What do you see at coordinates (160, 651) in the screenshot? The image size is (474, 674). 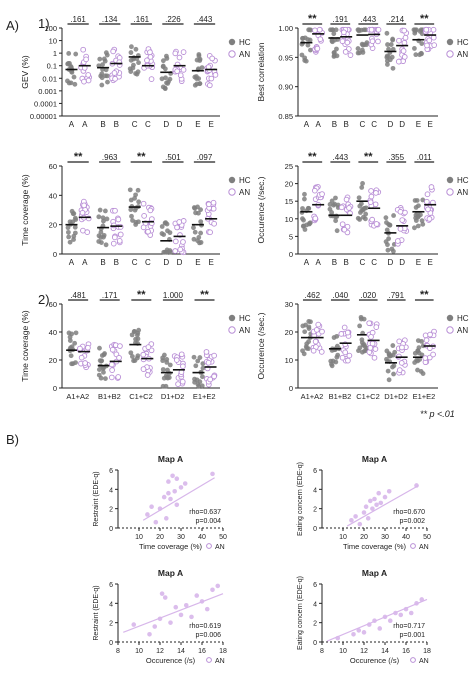 I see `x-tick-label: 12` at bounding box center [160, 651].